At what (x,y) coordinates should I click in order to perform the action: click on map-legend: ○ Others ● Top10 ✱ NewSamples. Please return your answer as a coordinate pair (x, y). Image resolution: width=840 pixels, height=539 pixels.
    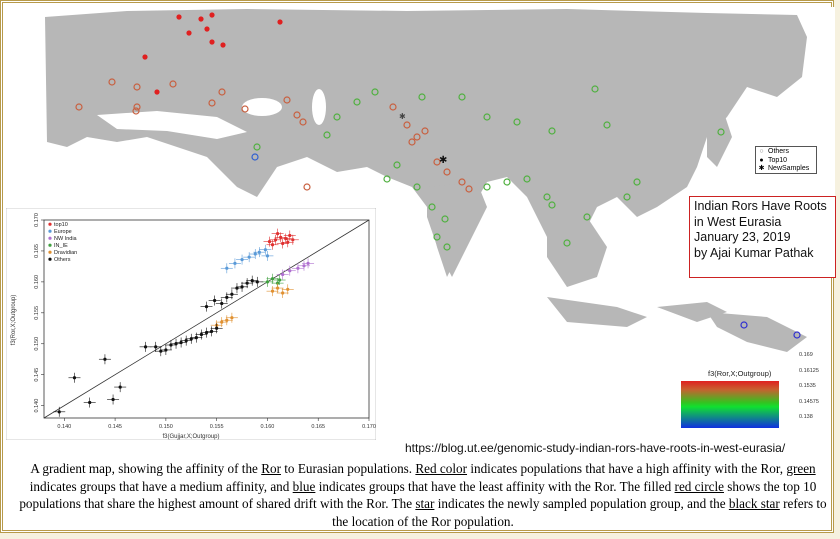
    Looking at the image, I should click on (786, 160).